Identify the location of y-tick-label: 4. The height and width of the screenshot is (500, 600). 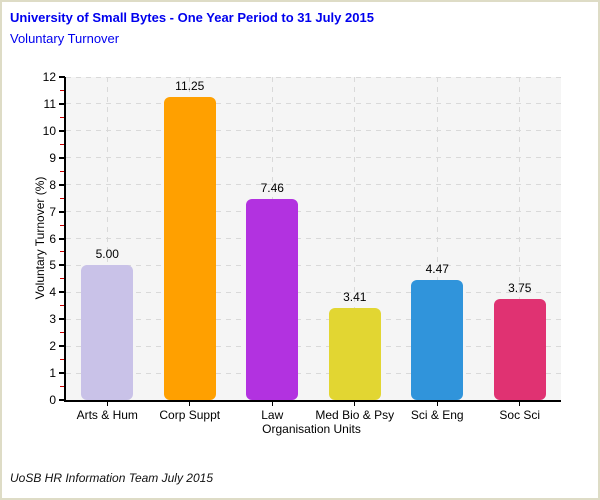
(52, 292).